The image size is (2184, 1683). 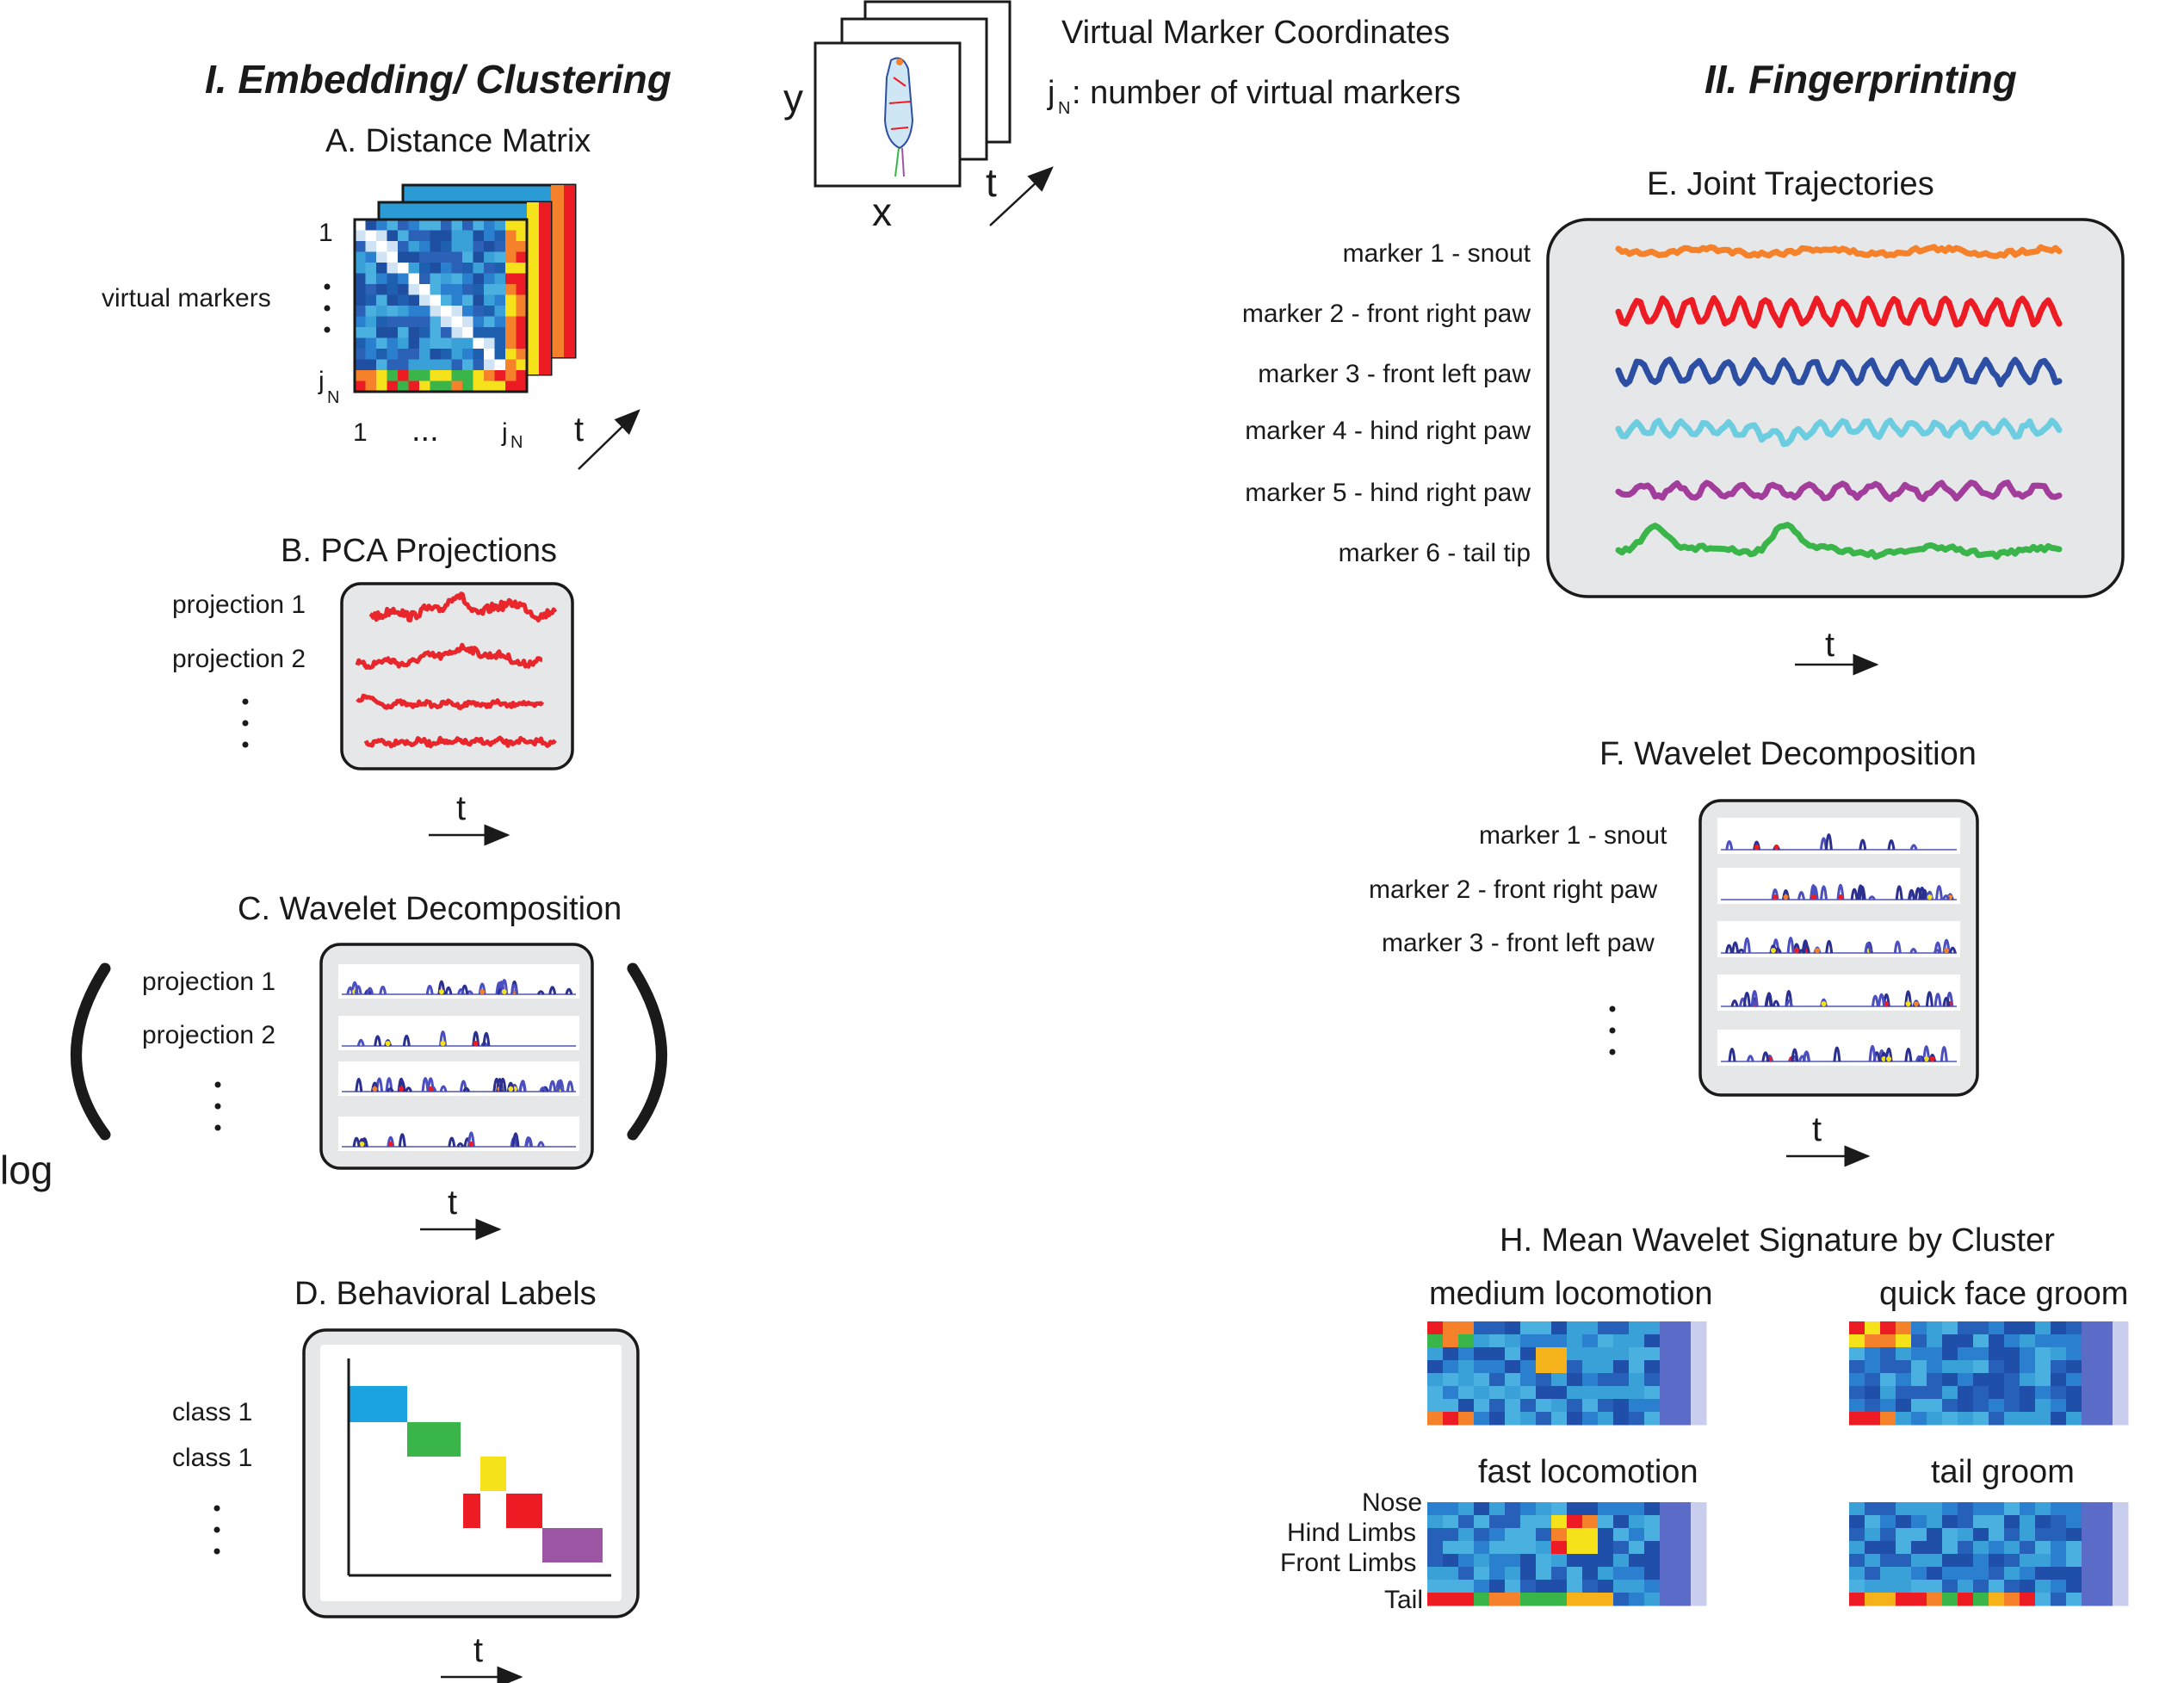 I want to click on matrix-border, so click(x=441, y=305).